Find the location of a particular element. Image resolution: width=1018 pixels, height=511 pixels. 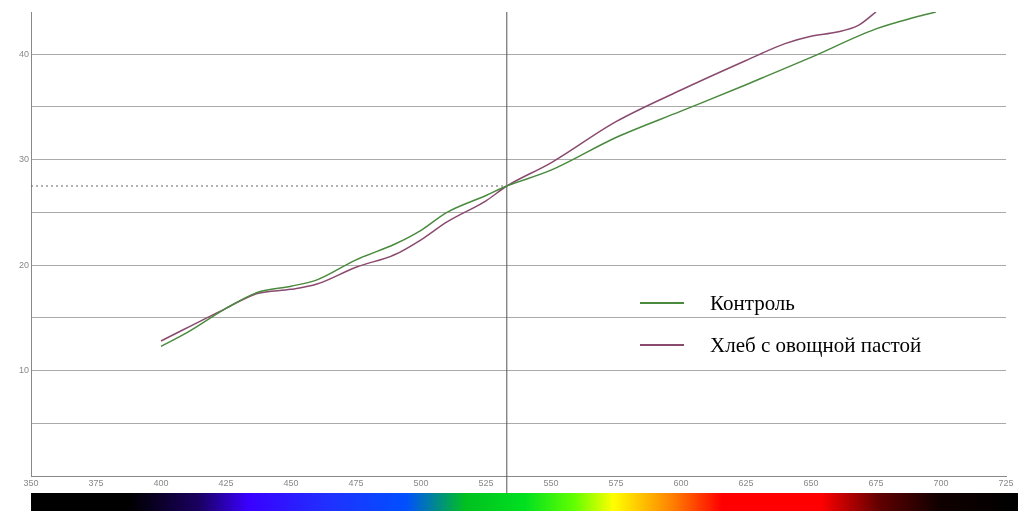

x-tick-label: 475 is located at coordinates (356, 482).